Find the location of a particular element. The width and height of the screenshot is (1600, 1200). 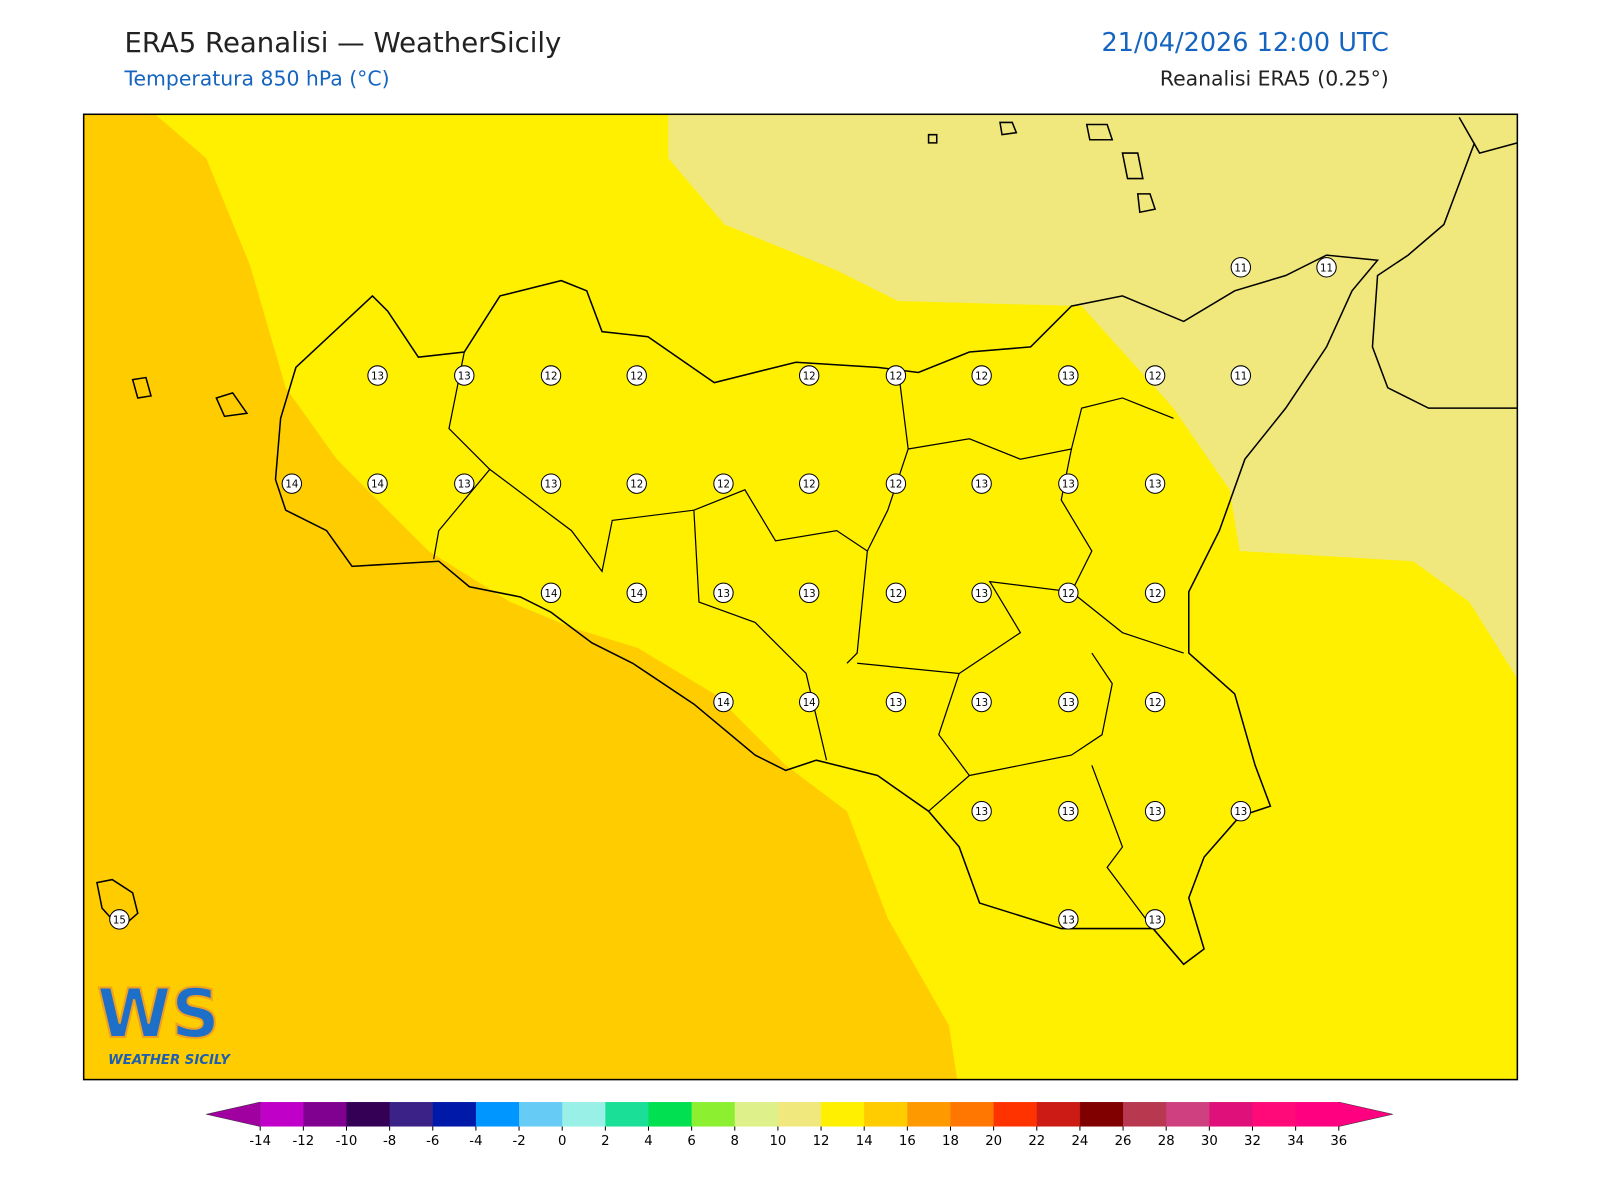

colorbar-tick-label: 24 is located at coordinates (1079, 1141).